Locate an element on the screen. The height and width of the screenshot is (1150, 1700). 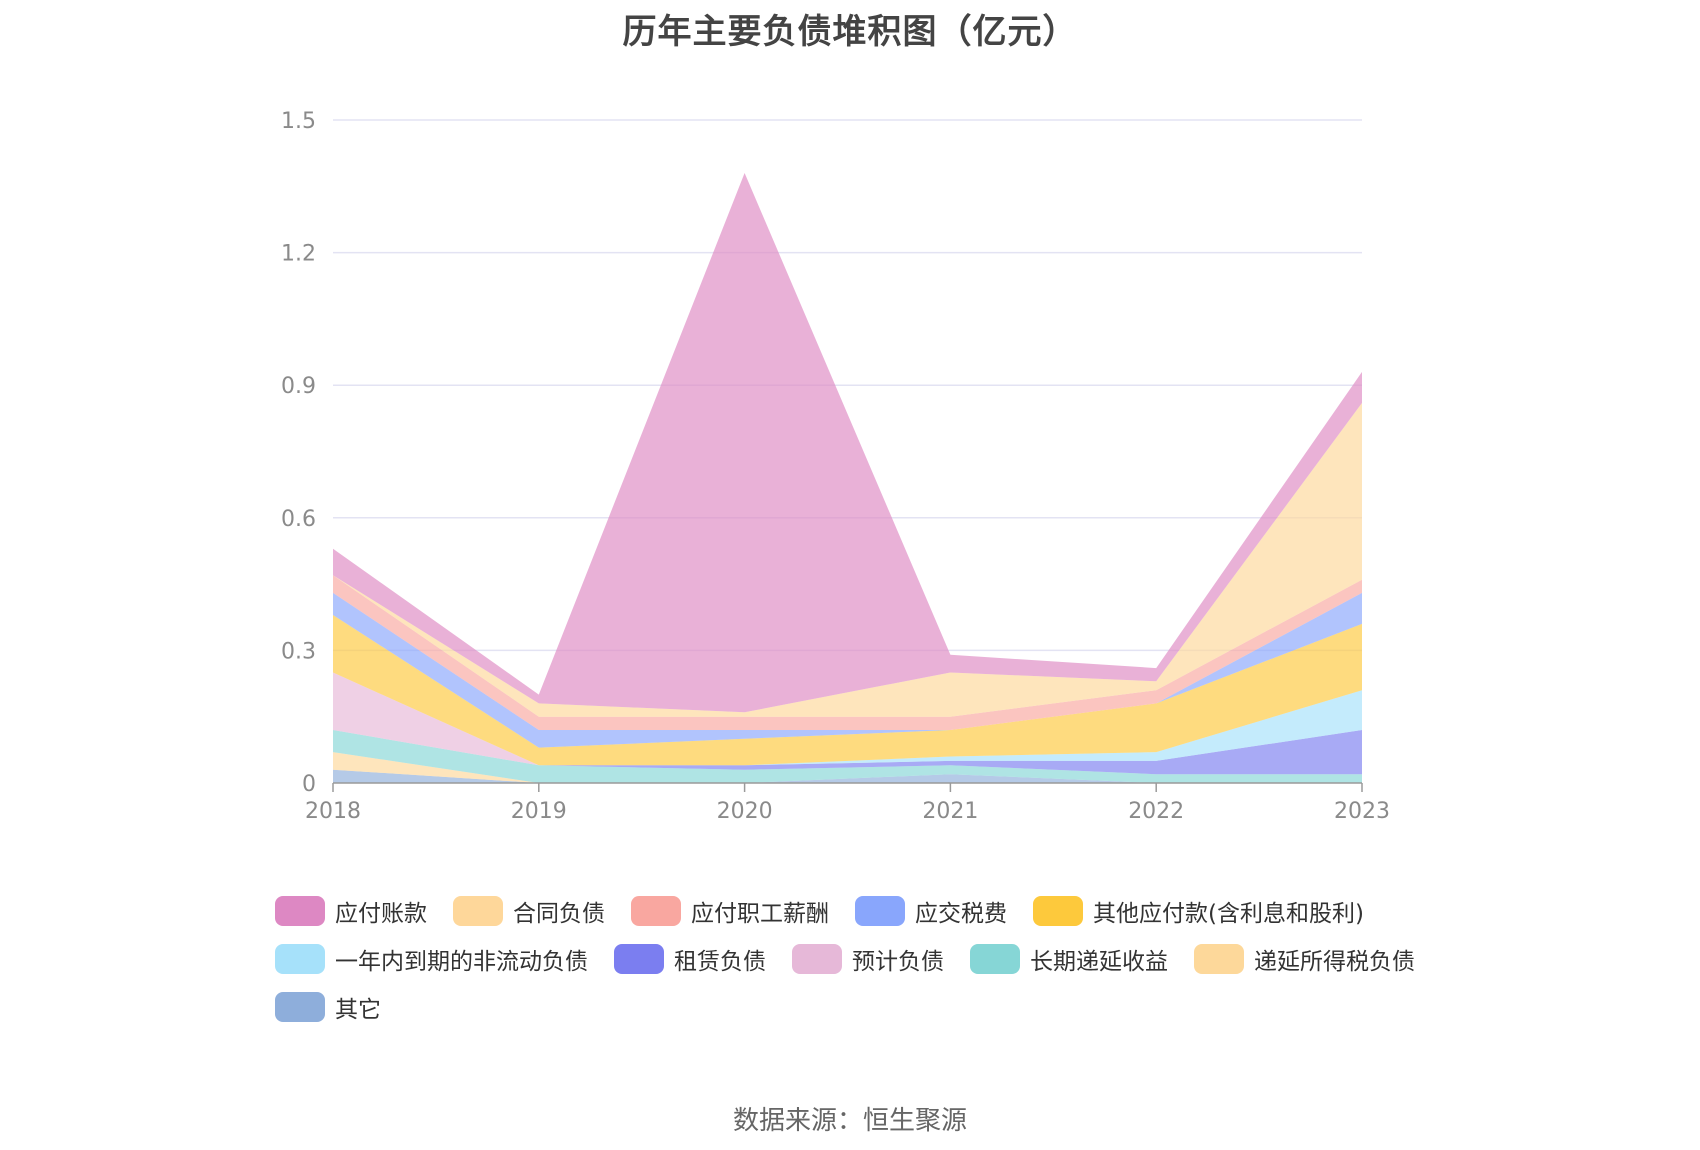
x-tick-label: 2023 is located at coordinates (1362, 811).